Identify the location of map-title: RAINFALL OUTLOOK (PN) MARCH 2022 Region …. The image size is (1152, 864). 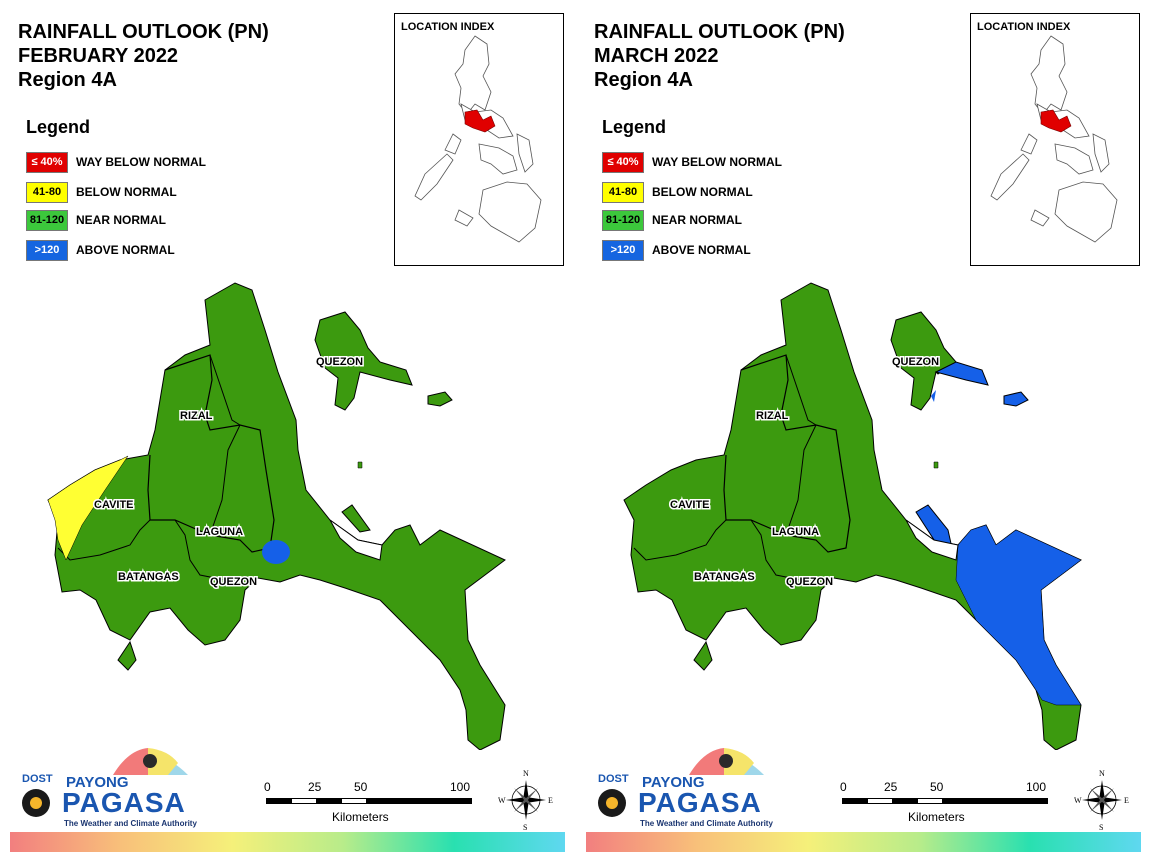
(719, 56).